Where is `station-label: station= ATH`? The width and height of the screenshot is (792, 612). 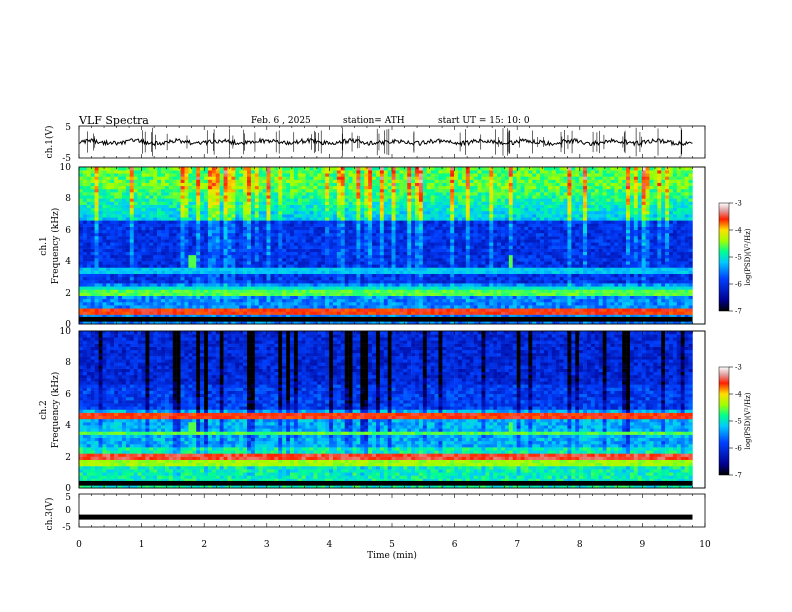
station-label: station= ATH is located at coordinates (374, 121).